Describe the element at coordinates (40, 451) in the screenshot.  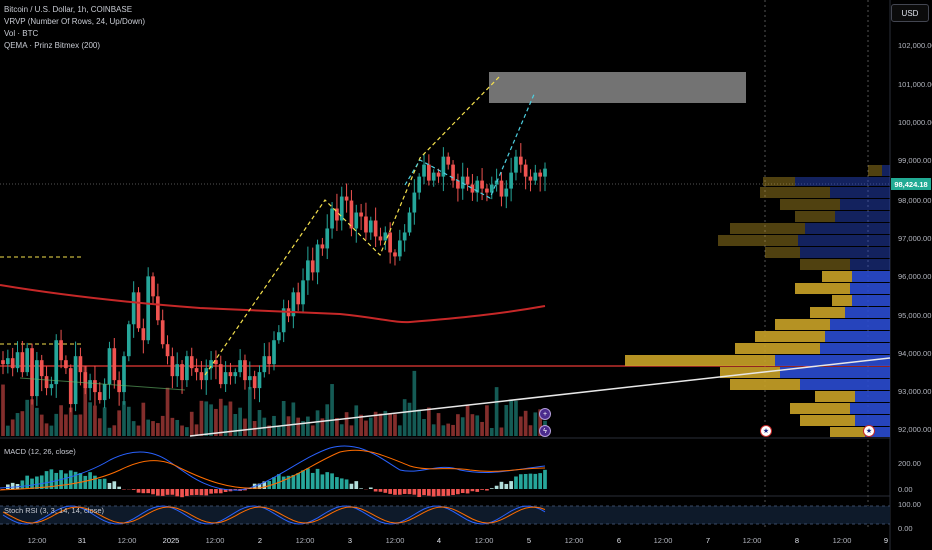
I see `macd-label: MACD (12, 26, close)` at that location.